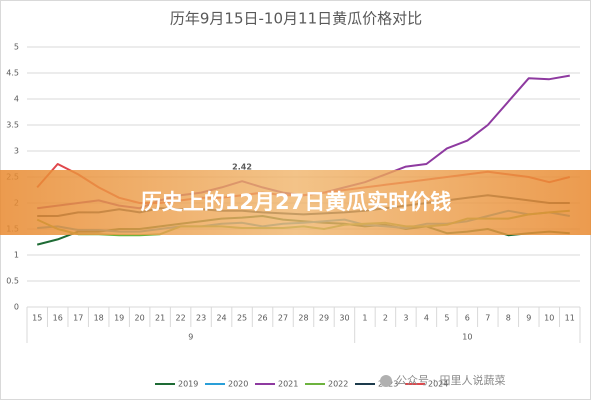  Describe the element at coordinates (405, 318) in the screenshot. I see `x-tick-label: 3` at that location.